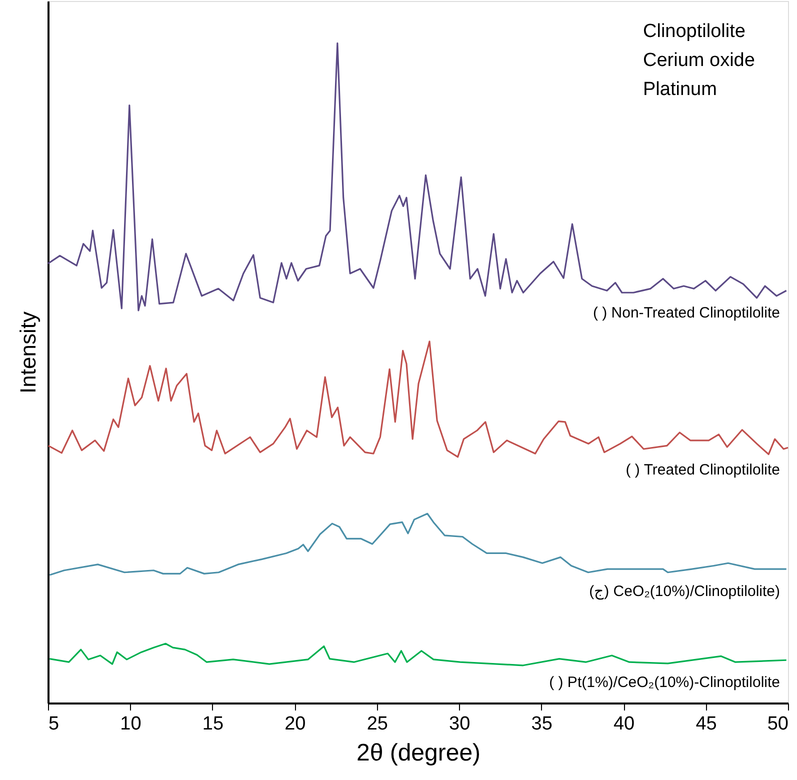 The width and height of the screenshot is (797, 780). What do you see at coordinates (459, 724) in the screenshot?
I see `x-tick-label: 30` at bounding box center [459, 724].